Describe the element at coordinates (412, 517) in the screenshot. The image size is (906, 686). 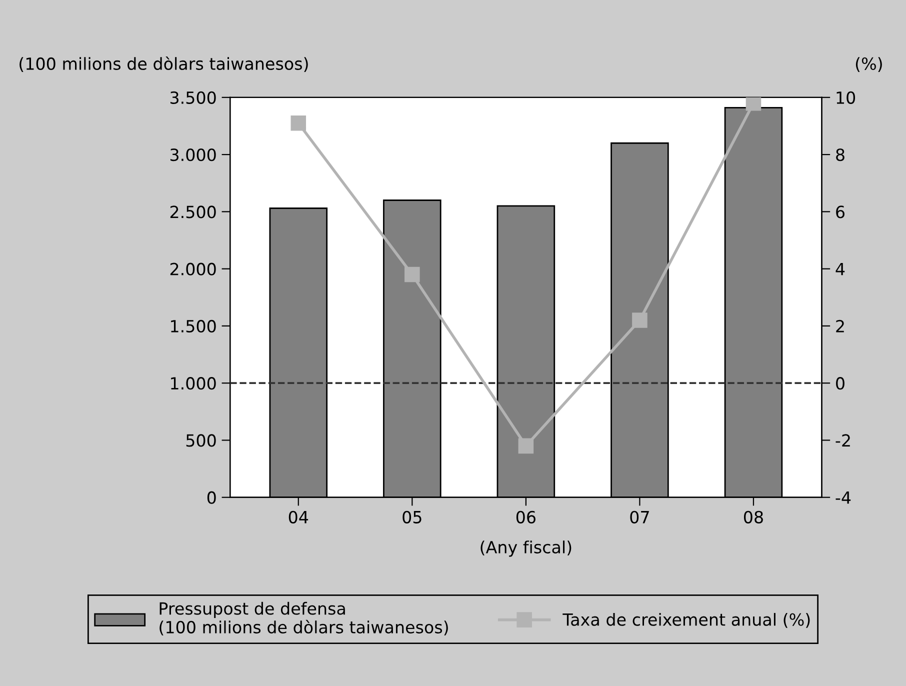
I see `x-tick-label: 05` at that location.